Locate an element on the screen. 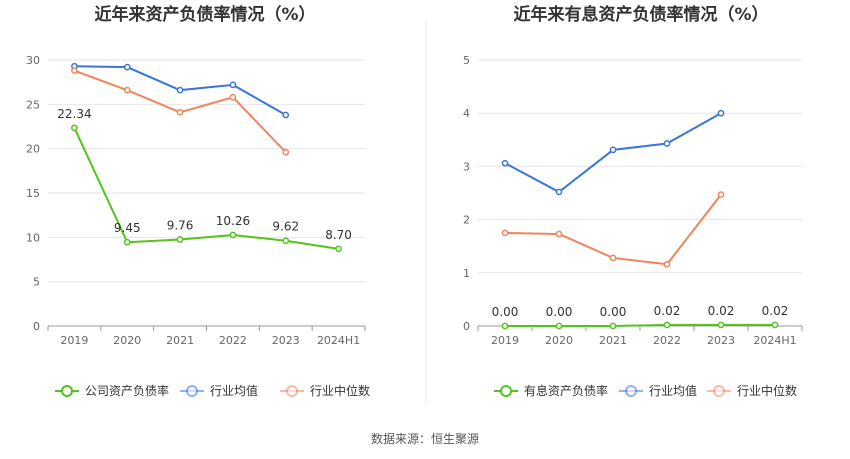  data-label: 22.34 is located at coordinates (74, 114).